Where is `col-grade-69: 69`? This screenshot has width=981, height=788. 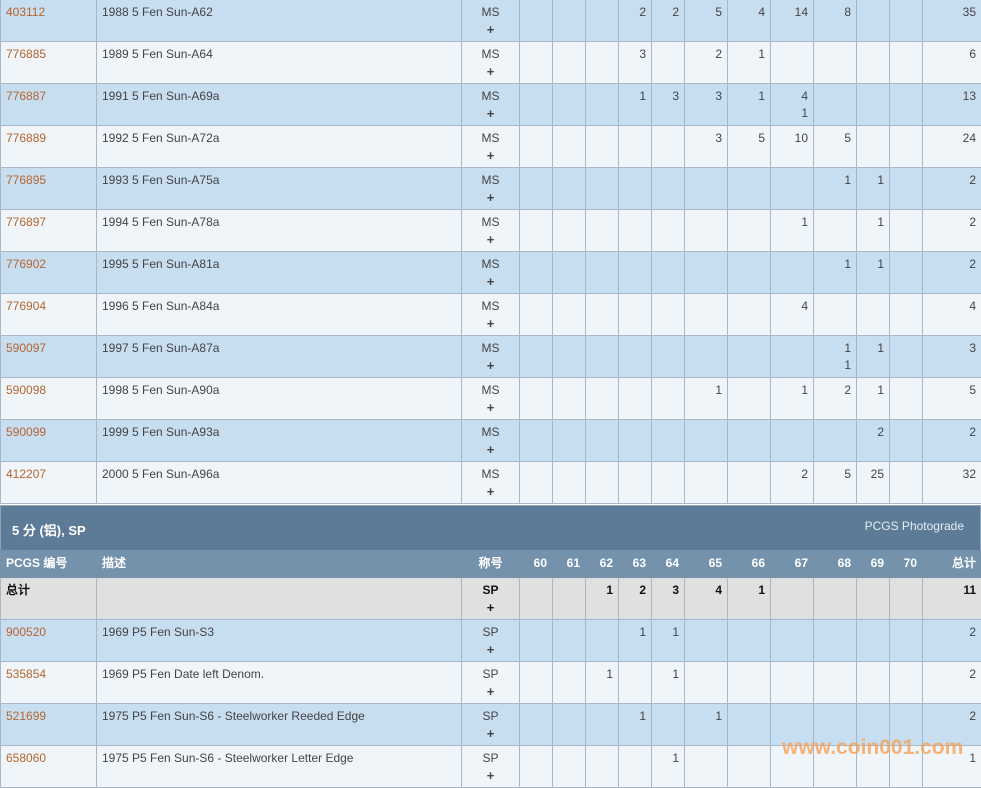 col-grade-69: 69 is located at coordinates (873, 564).